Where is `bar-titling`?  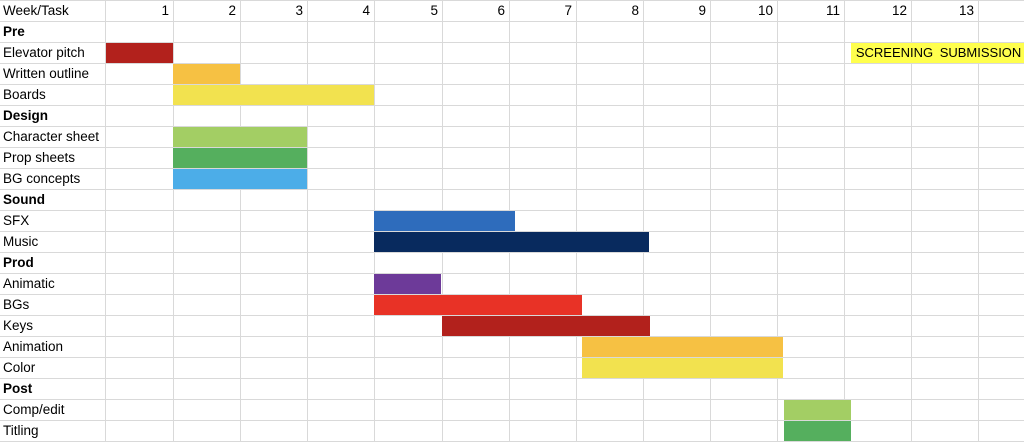
bar-titling is located at coordinates (817, 431).